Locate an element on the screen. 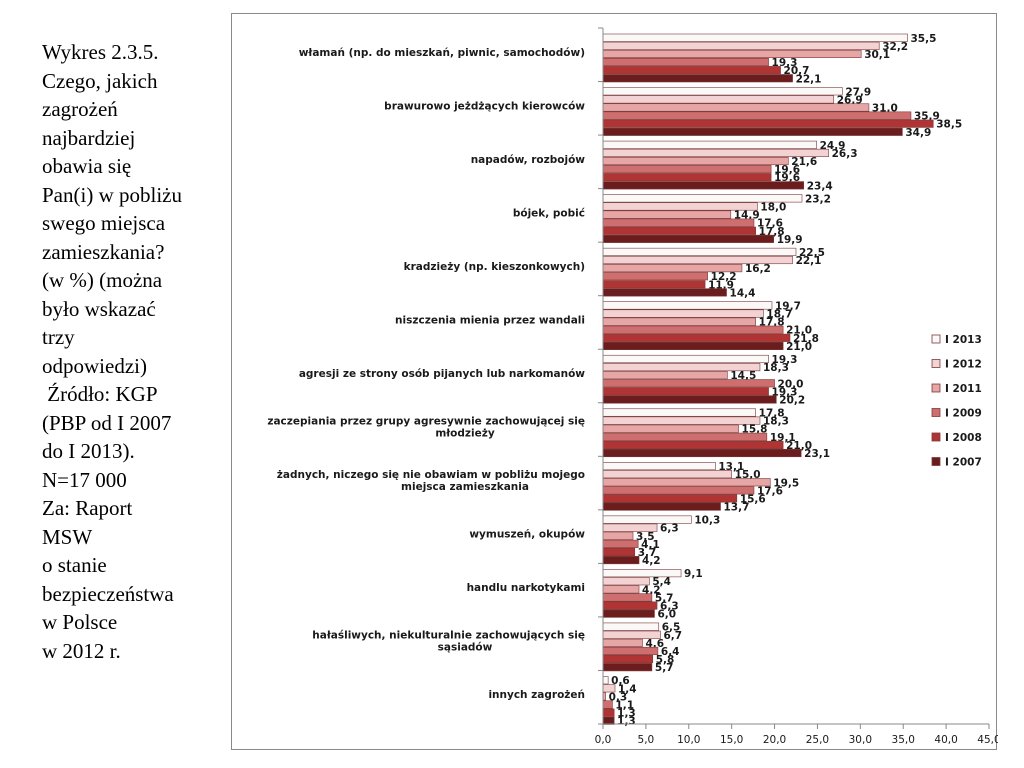  value-label: 5,4 is located at coordinates (661, 582).